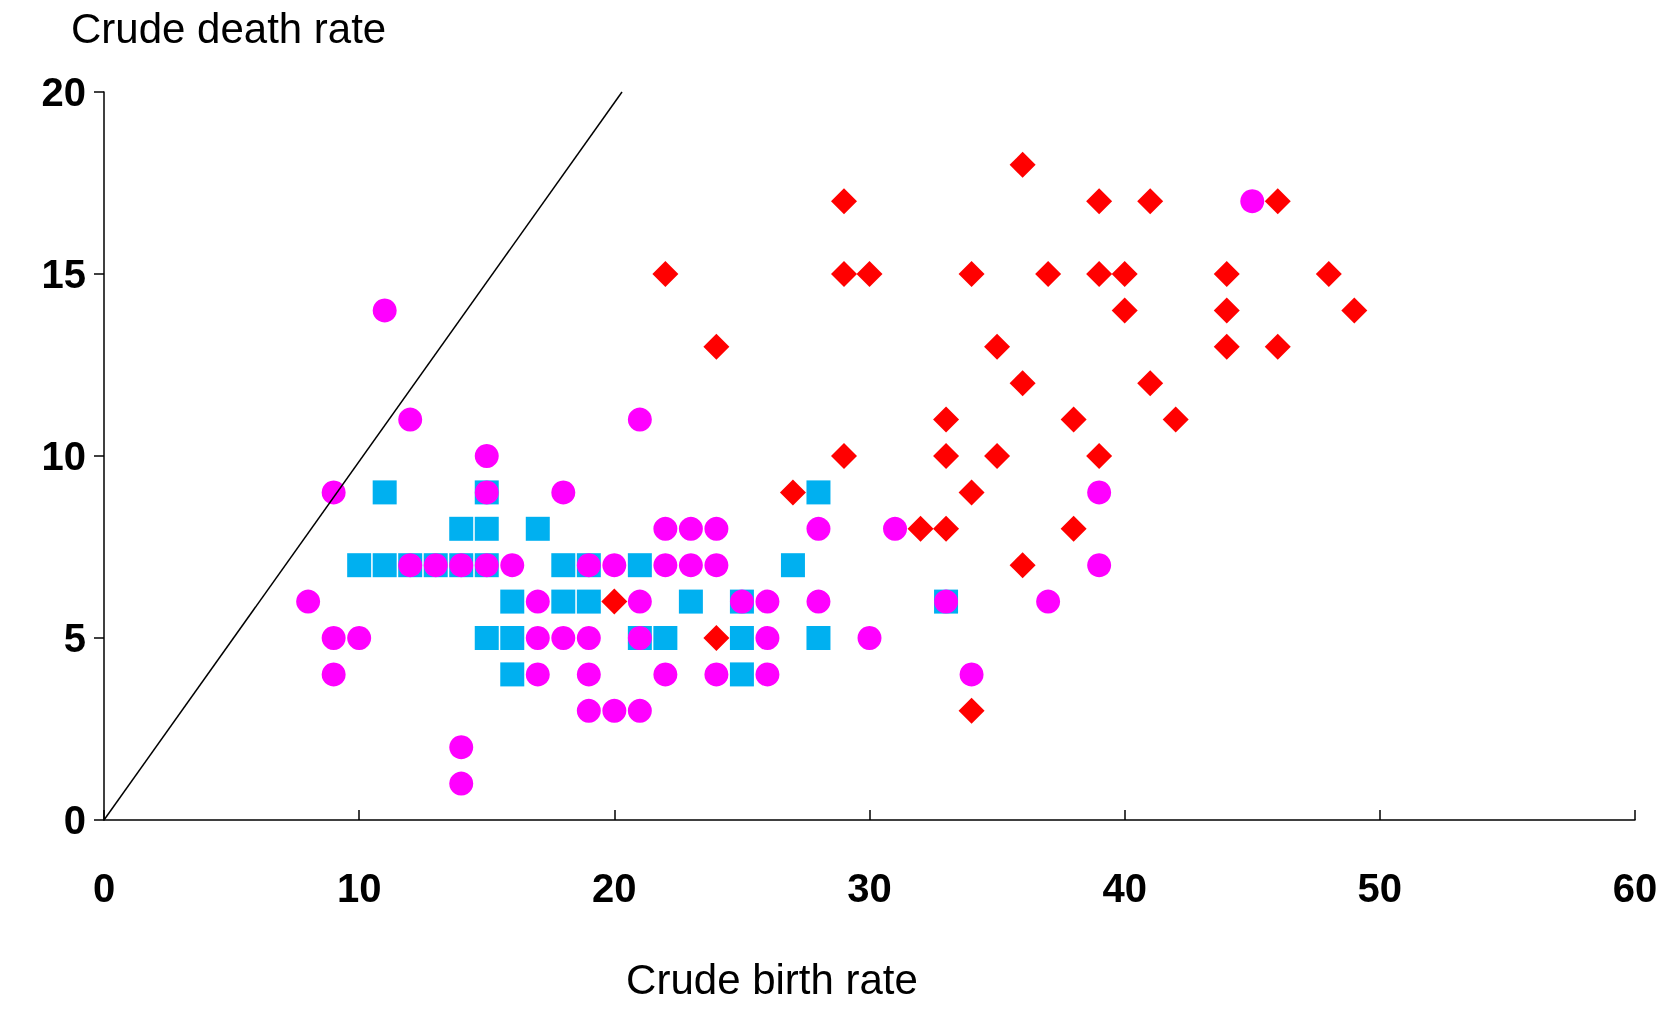  I want to click on x-axis-title: Crude birth rate, so click(772, 979).